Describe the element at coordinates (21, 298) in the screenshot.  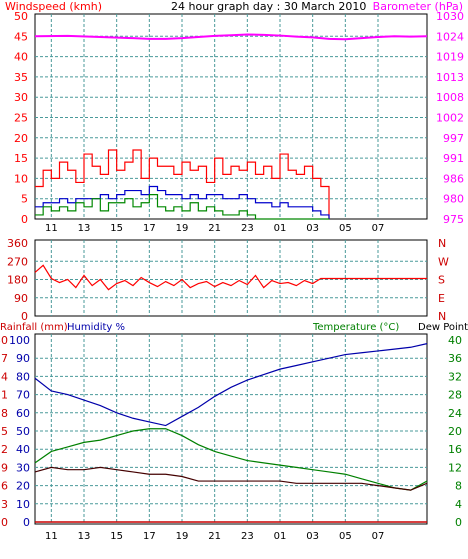
I see `direction-tick-label: 90` at that location.